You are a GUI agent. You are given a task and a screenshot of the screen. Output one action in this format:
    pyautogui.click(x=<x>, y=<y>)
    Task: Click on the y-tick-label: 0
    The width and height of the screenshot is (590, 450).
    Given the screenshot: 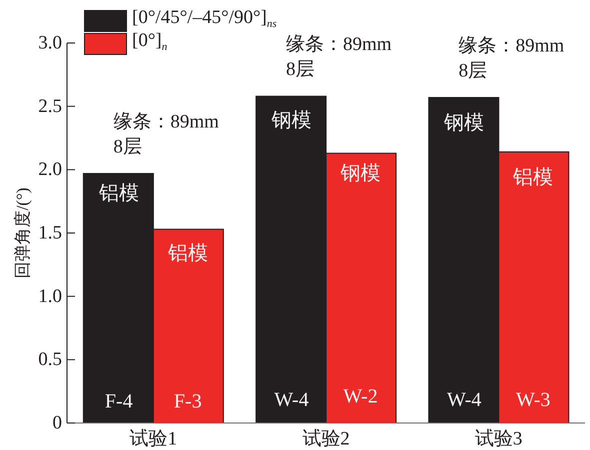 What is the action you would take?
    pyautogui.click(x=57, y=423)
    